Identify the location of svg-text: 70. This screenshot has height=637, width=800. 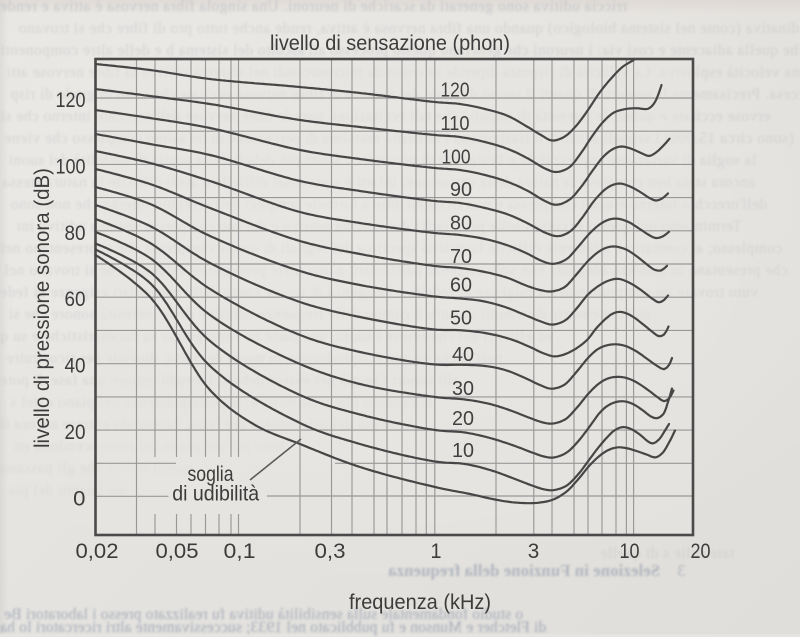
(461, 257).